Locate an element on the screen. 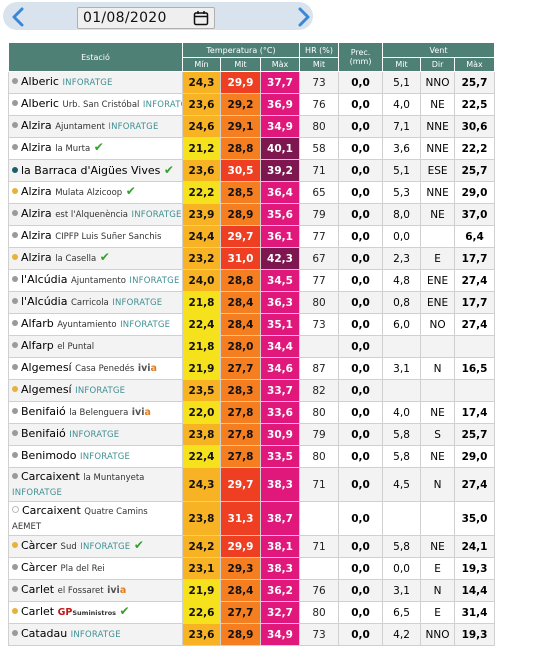  tmin-cell: 23,5 is located at coordinates (201, 390).